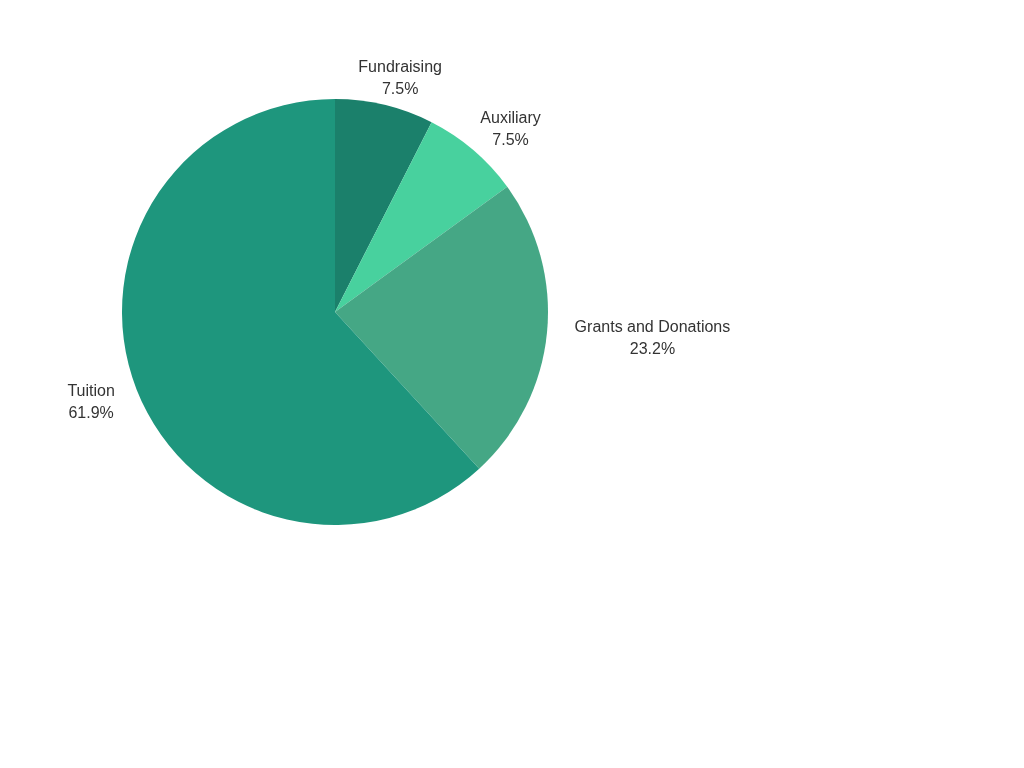 The image size is (1024, 768). What do you see at coordinates (400, 66) in the screenshot?
I see `slice-label: Fundraising` at bounding box center [400, 66].